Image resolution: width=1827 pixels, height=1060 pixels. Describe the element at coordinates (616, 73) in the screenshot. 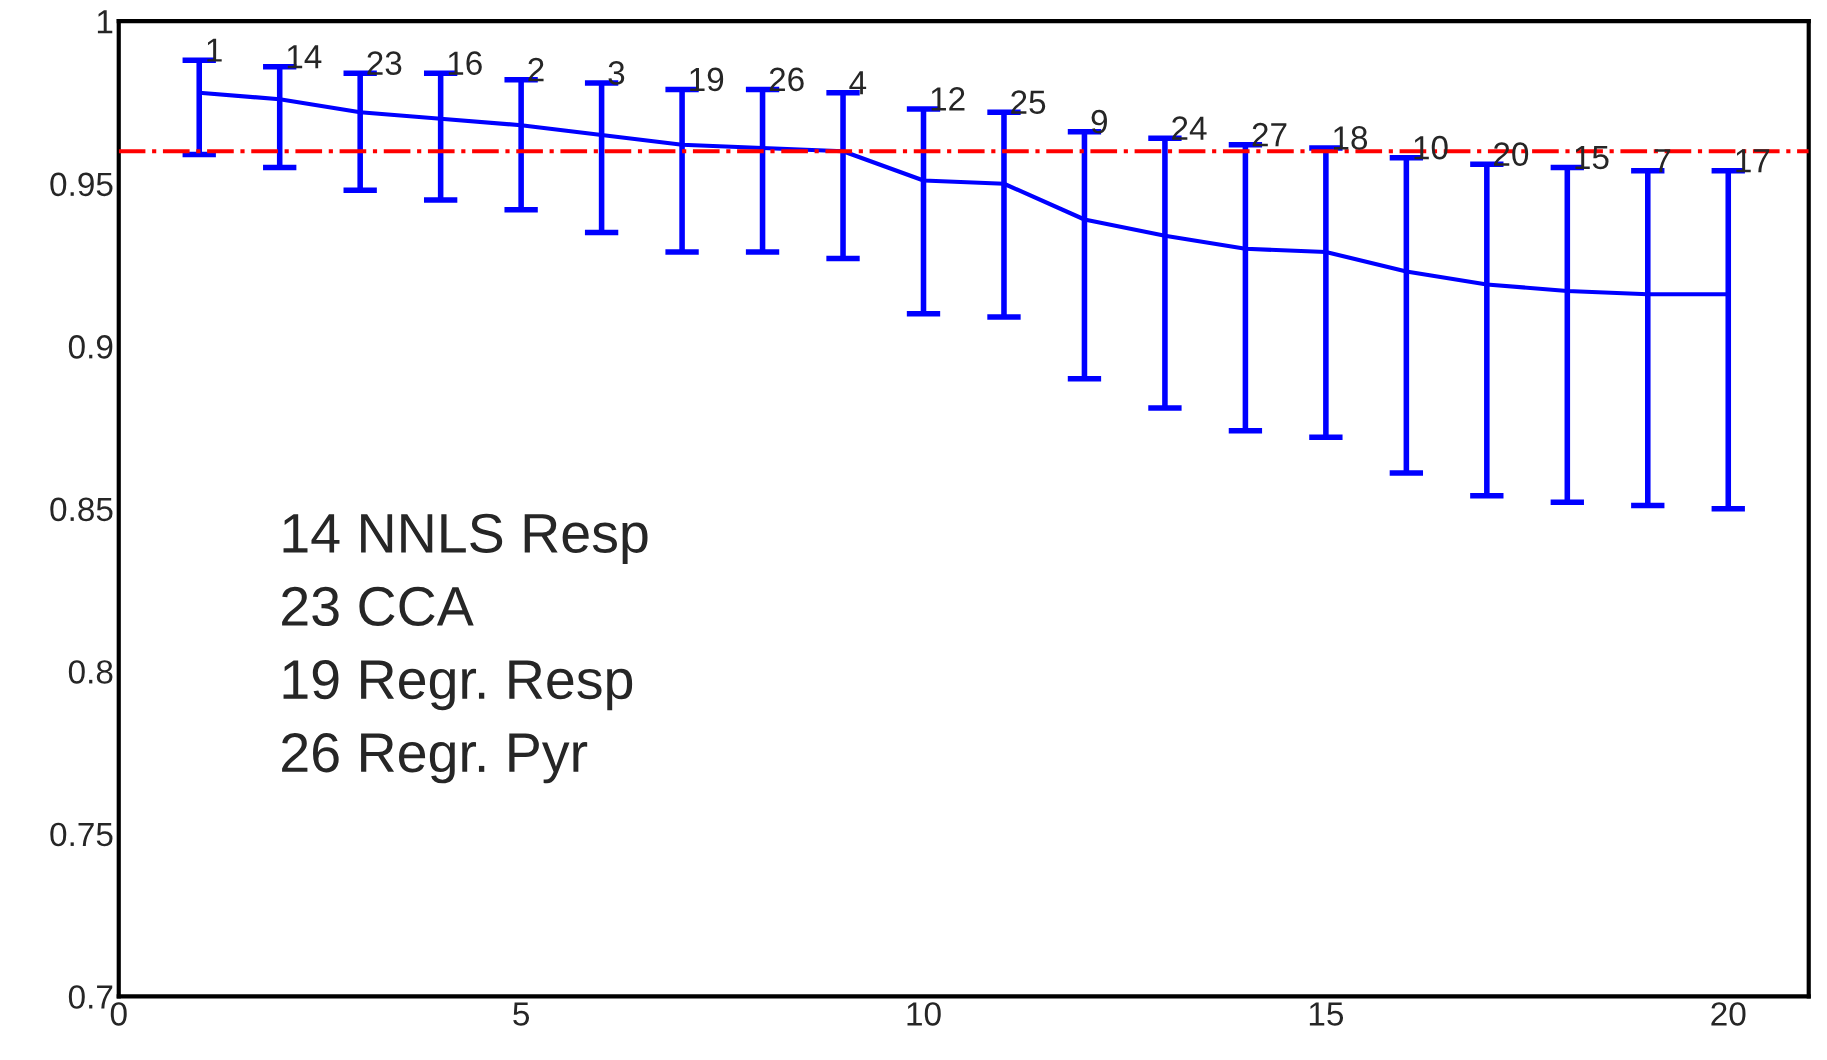

I see `annotation: 3` at that location.